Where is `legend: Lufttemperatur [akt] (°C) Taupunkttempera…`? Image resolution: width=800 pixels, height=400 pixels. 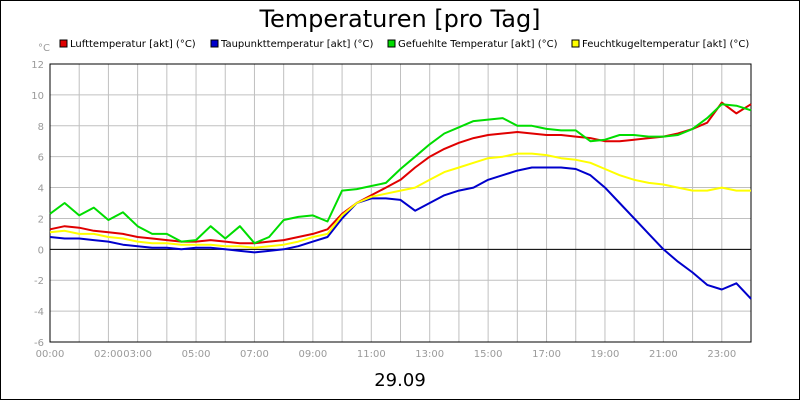
legend: Lufttemperatur [akt] (°C) Taupunkttempera… is located at coordinates (404, 44).